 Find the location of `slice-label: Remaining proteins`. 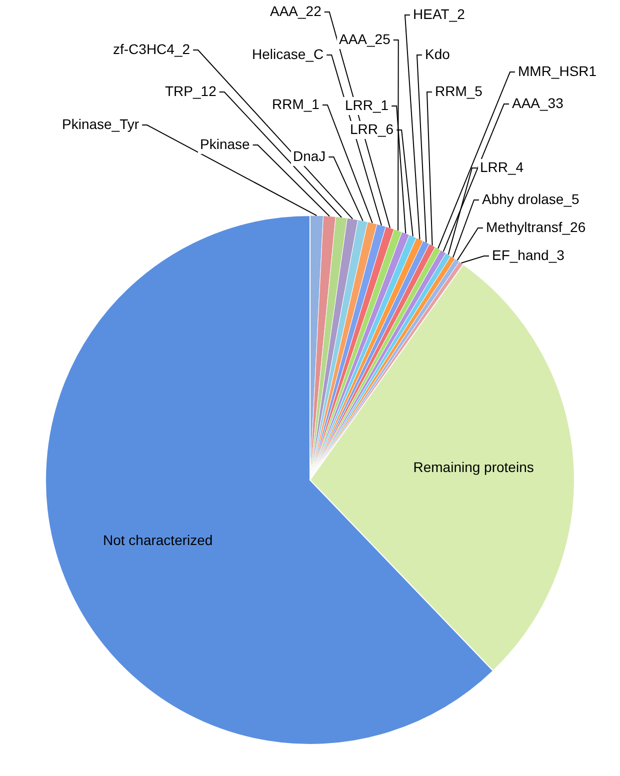

slice-label: Remaining proteins is located at coordinates (473, 466).